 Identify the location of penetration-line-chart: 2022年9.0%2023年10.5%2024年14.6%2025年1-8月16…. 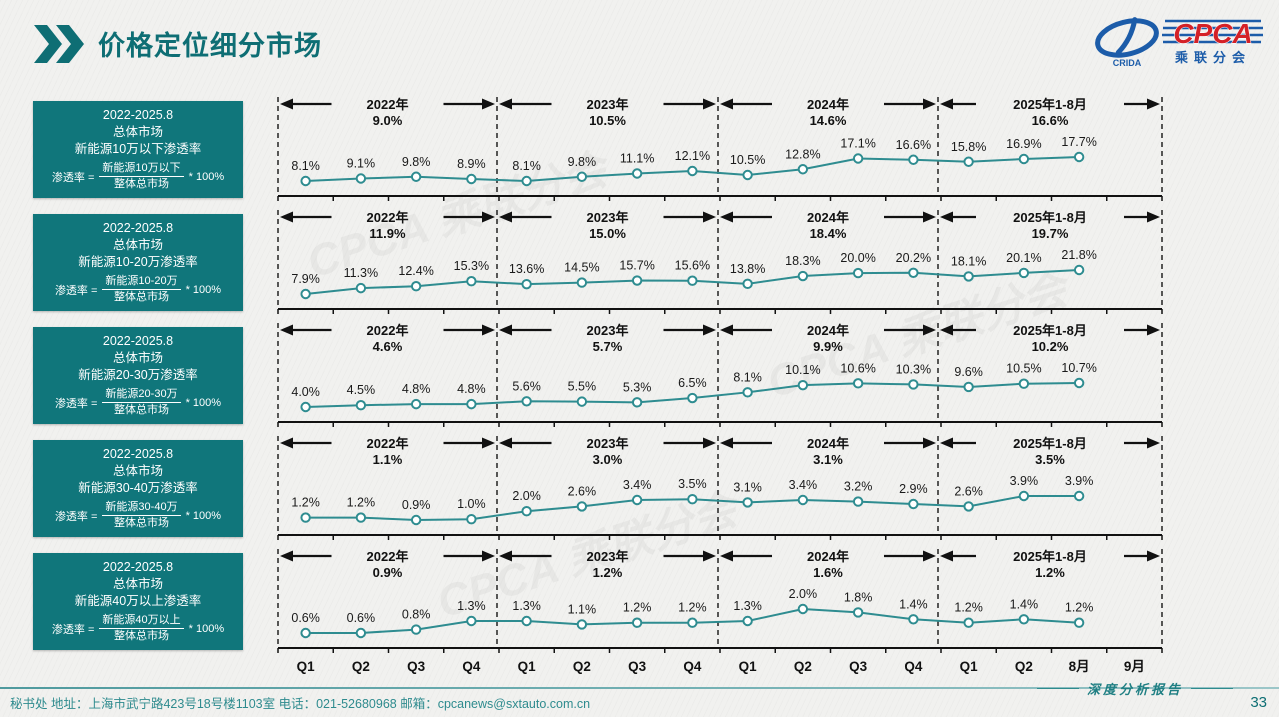
(720, 149).